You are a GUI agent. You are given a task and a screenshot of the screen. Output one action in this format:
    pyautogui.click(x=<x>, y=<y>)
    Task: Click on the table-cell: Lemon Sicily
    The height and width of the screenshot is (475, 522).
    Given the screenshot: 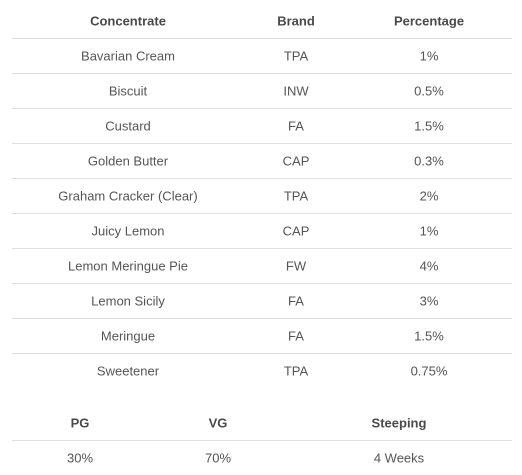 What is the action you would take?
    pyautogui.click(x=128, y=301)
    